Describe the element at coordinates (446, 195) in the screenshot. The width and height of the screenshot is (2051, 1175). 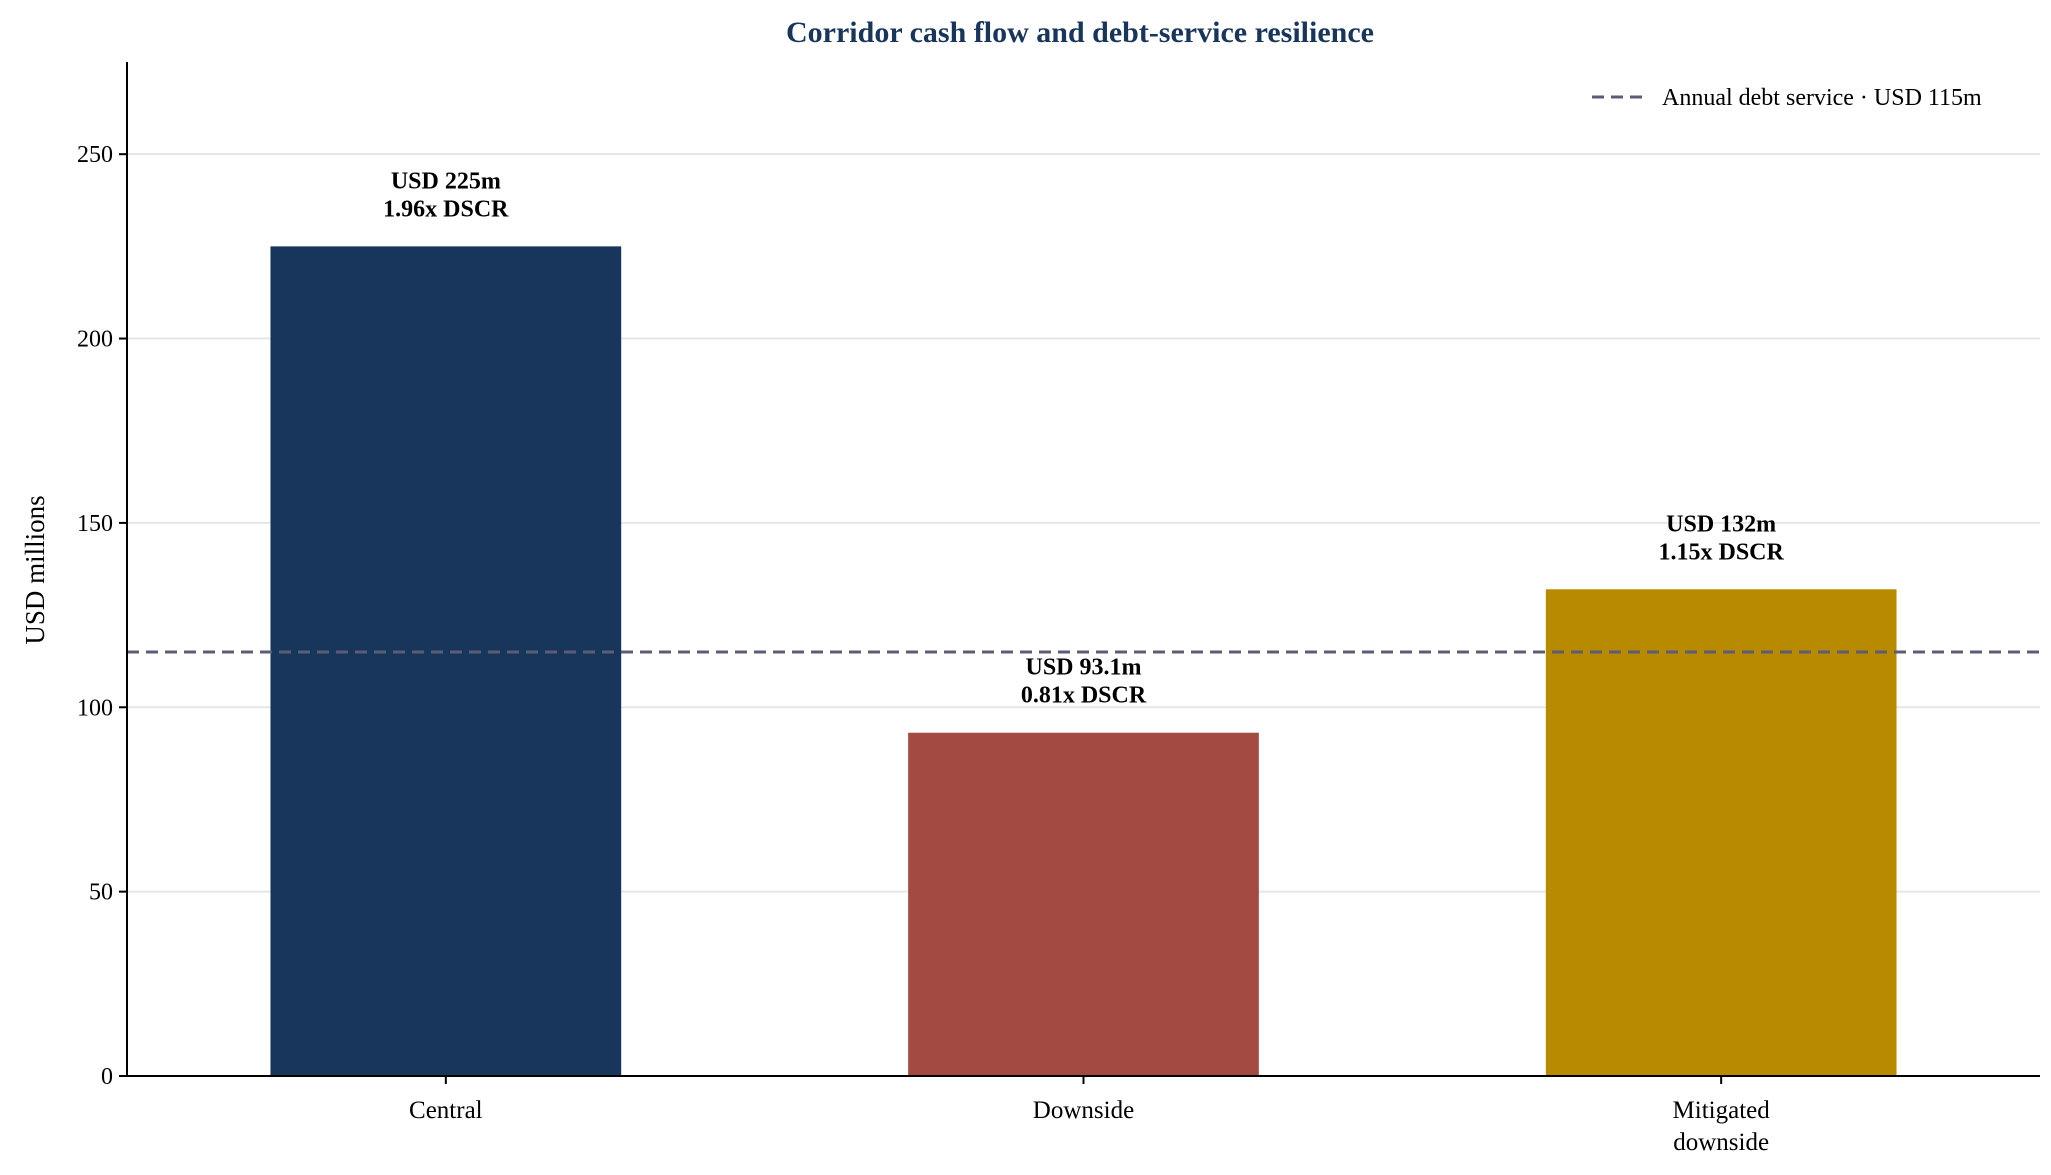
I see `bar-value-label: USD 225m 1.96x DSCR` at that location.